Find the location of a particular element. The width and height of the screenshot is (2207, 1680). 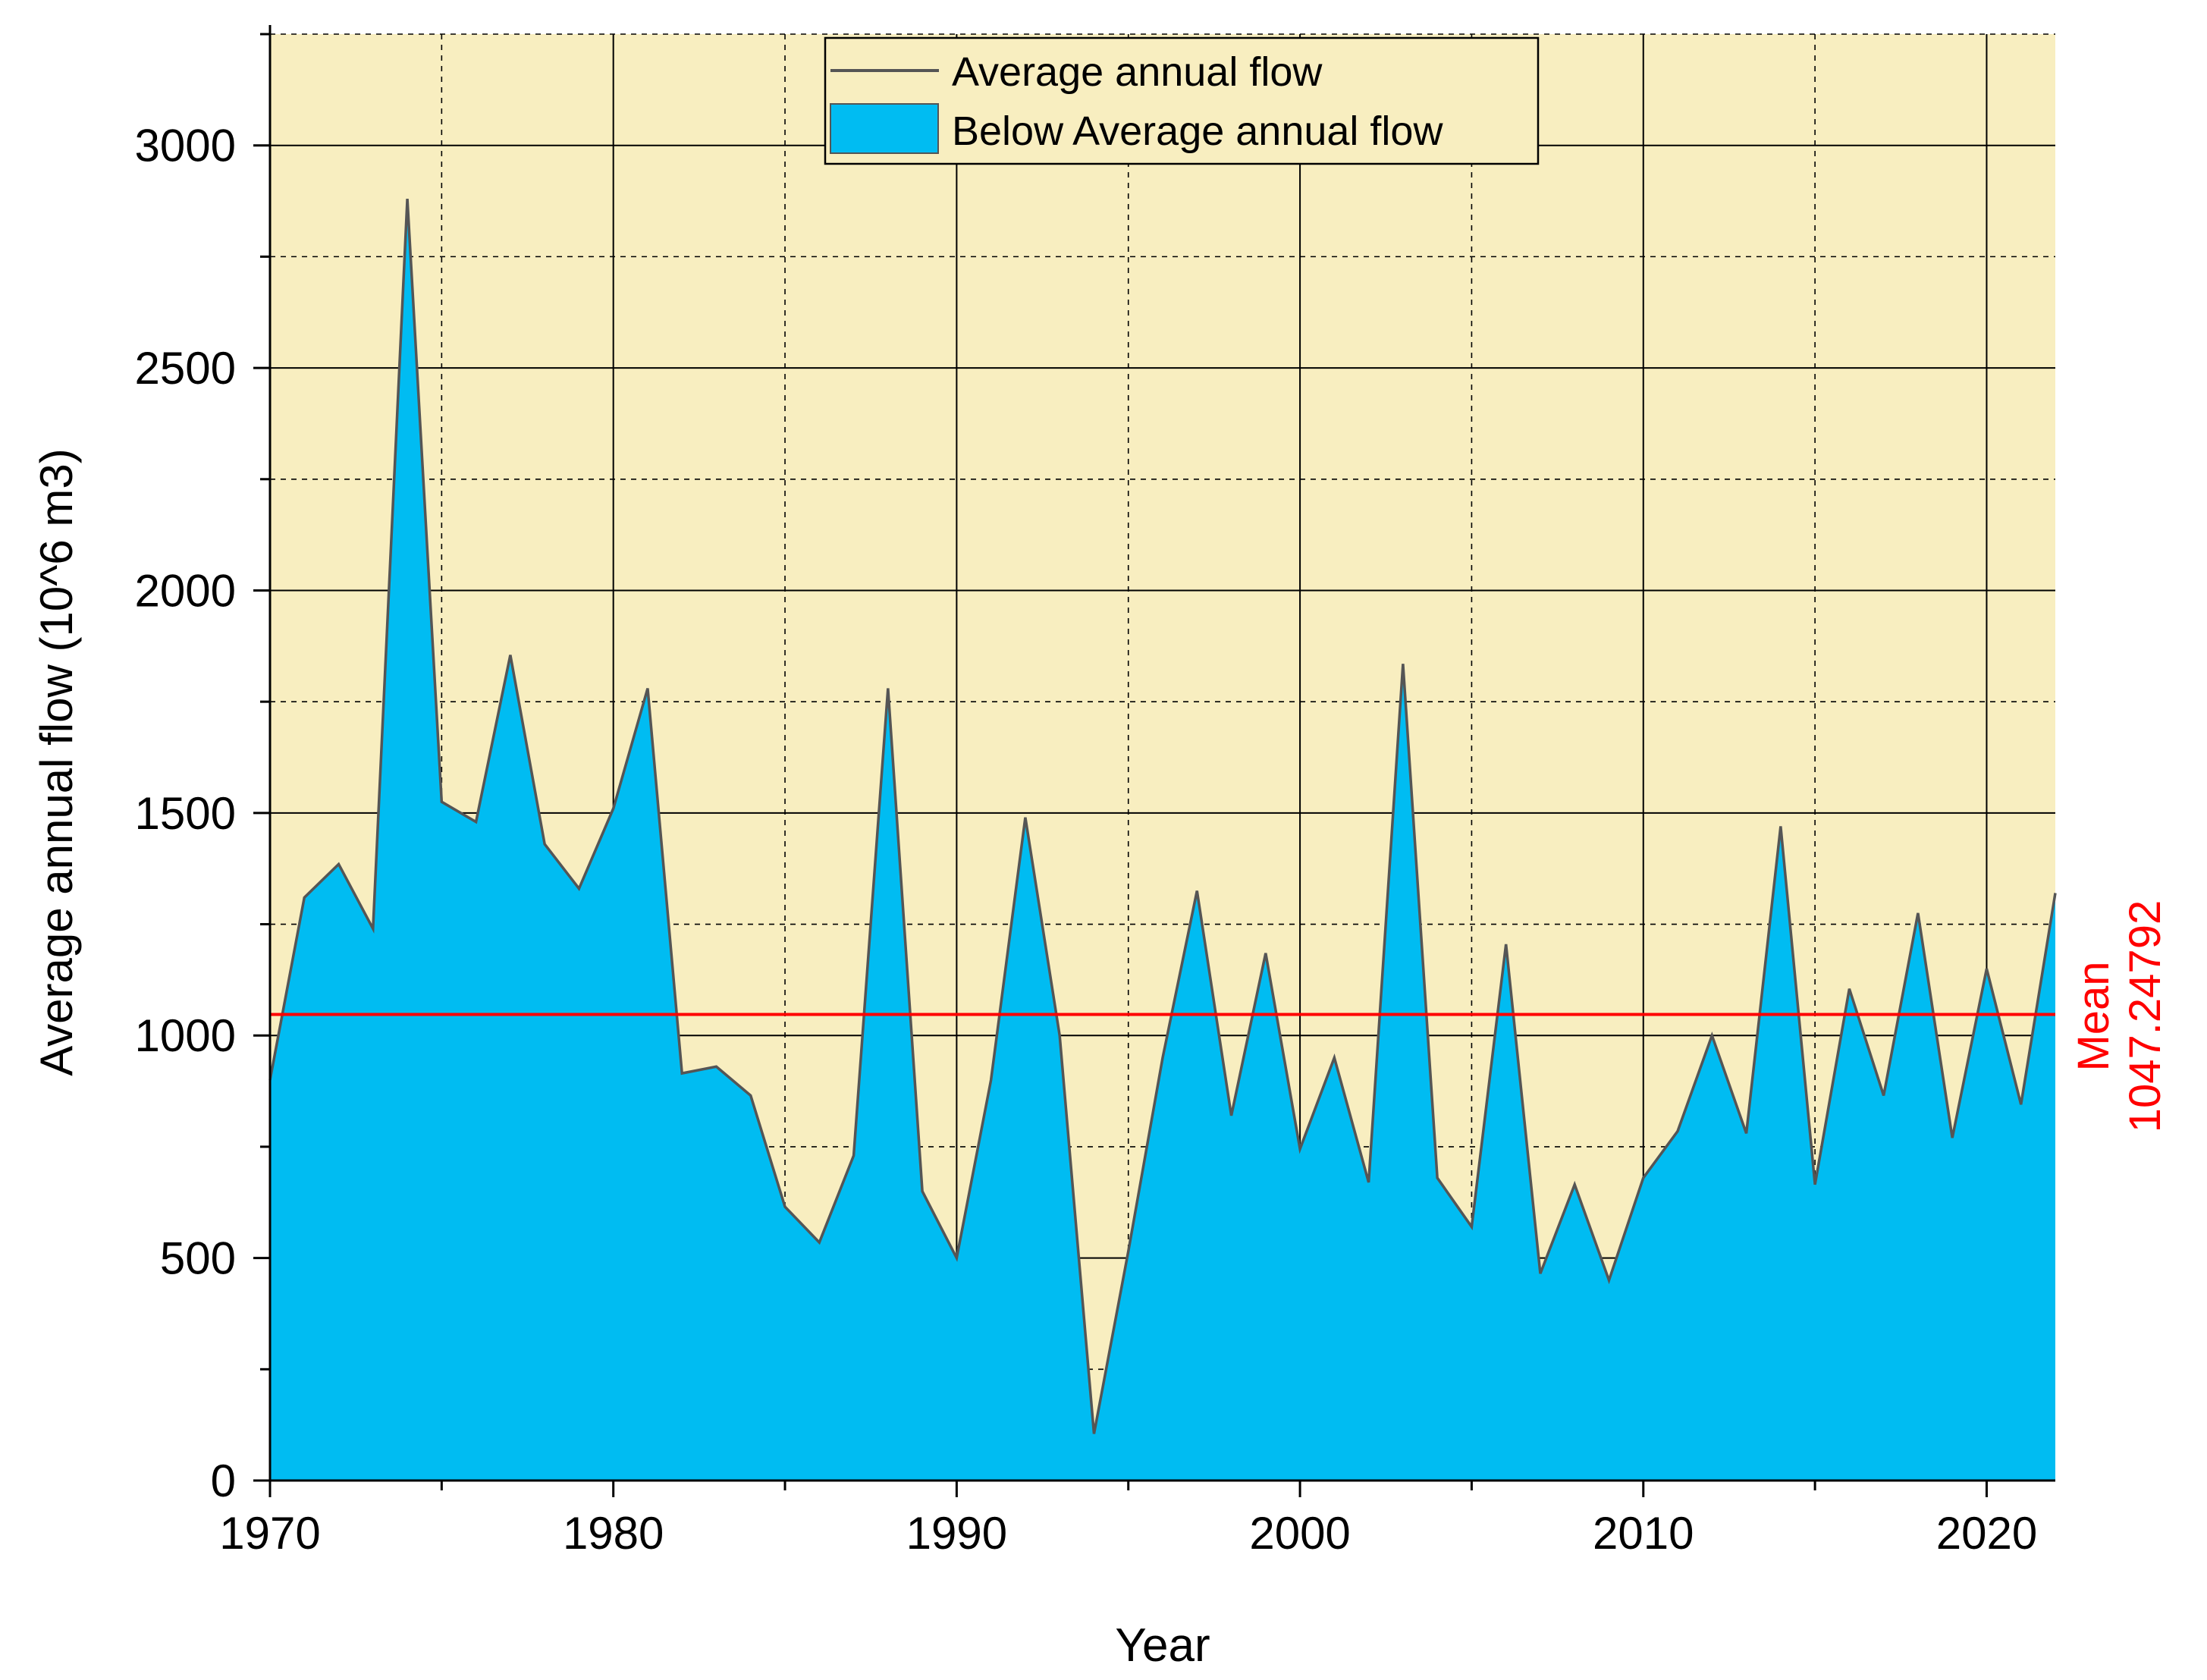

mean-label: Mean 1047.24792 is located at coordinates (2119, 1016).